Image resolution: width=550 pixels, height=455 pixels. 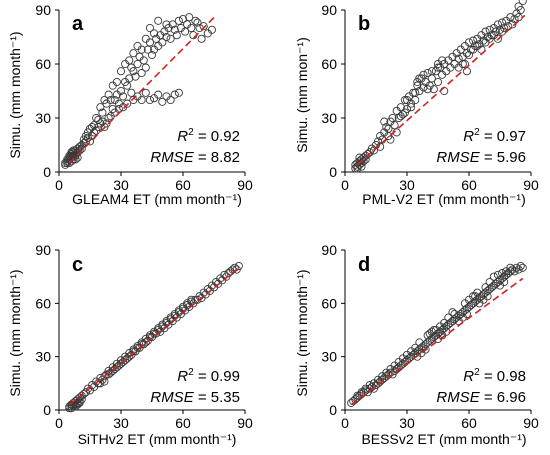 I want to click on panel-b-x-tick-label: 0, so click(x=345, y=185).